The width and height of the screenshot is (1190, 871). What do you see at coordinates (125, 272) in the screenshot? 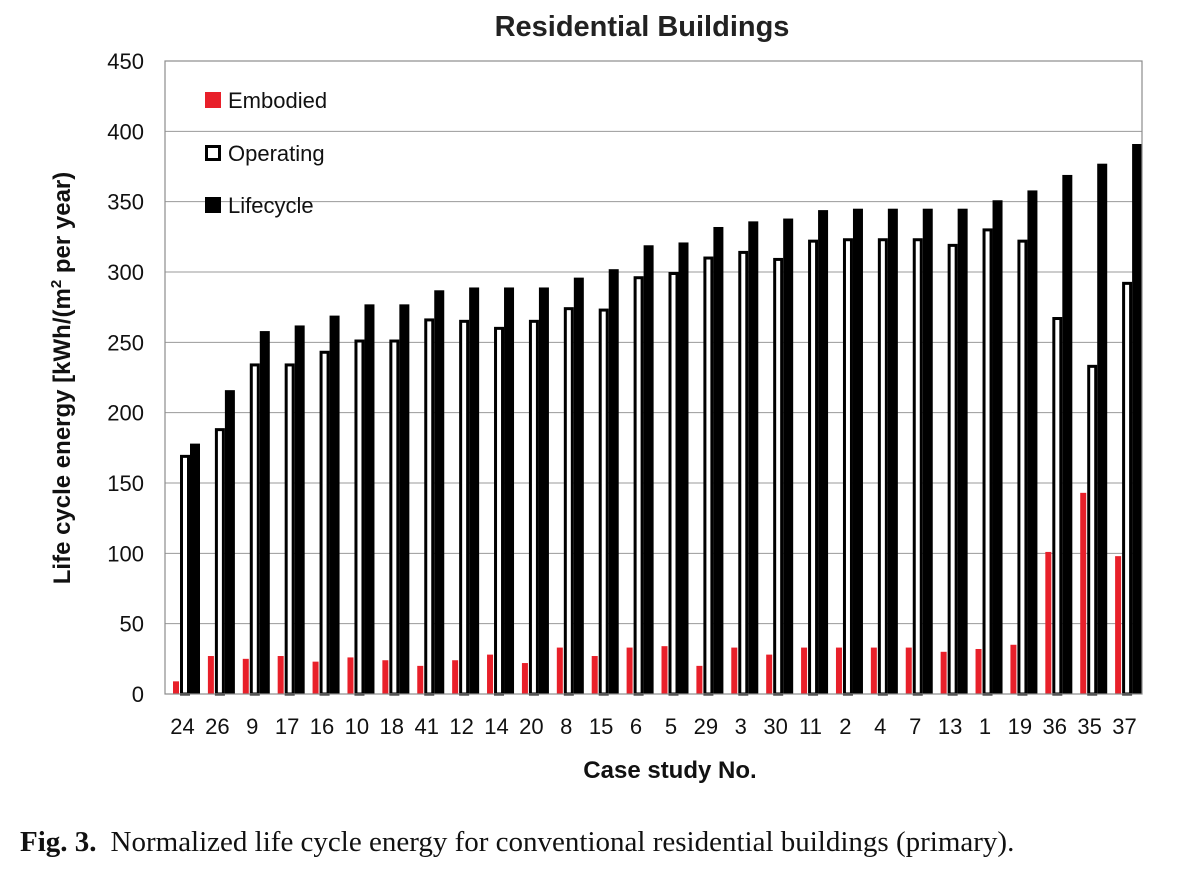
I see `y-tick-label: 300` at bounding box center [125, 272].